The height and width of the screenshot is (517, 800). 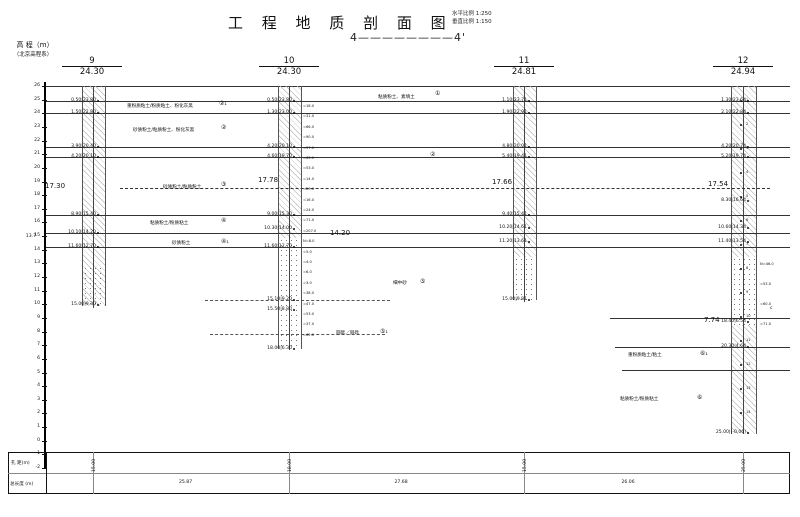 What do you see at coordinates (37, 222) in the screenshot?
I see `elevation-tick-16: 16` at bounding box center [37, 222].